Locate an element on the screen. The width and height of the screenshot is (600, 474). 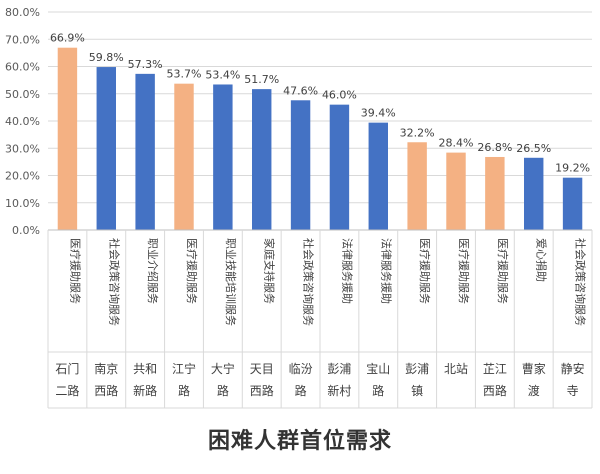
data-label: 32.2% is located at coordinates (417, 132).